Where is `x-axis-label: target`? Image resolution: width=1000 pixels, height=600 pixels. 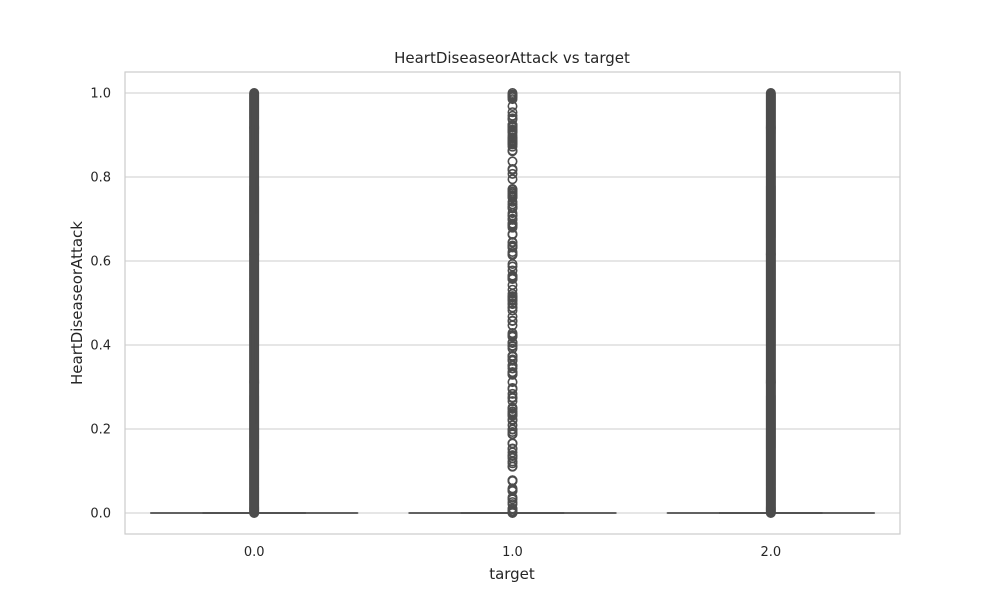 x-axis-label: target is located at coordinates (512, 574).